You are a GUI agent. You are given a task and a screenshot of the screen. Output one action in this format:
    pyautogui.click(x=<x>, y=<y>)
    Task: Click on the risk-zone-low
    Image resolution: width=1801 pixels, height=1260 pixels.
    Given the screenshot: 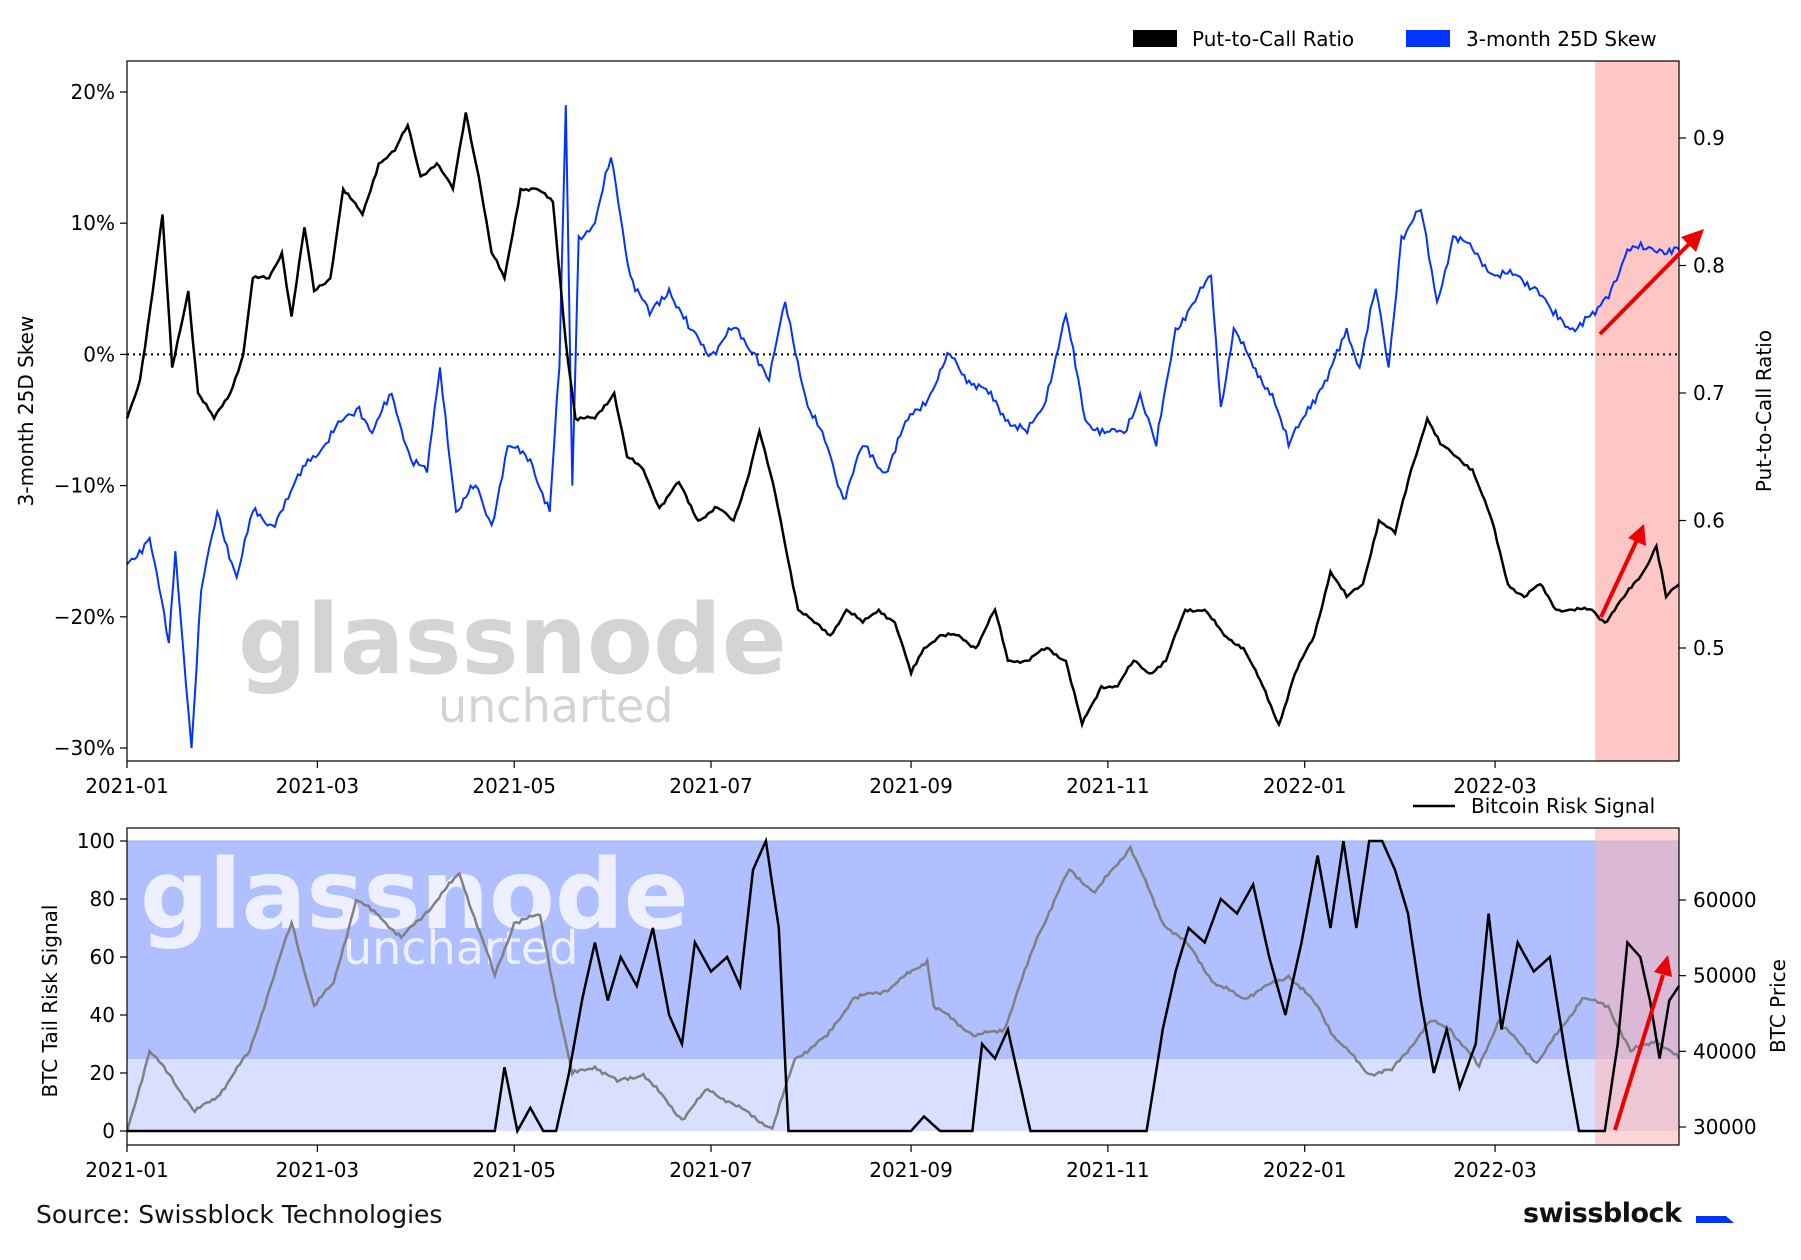 What is the action you would take?
    pyautogui.click(x=903, y=1094)
    